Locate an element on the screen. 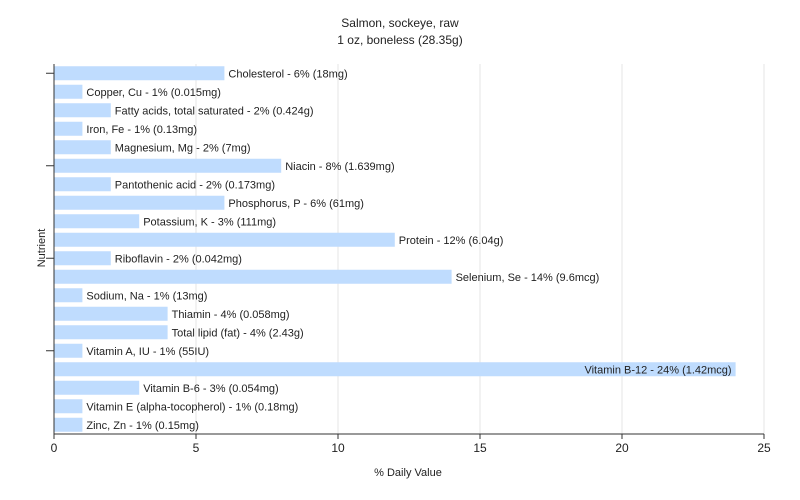 Image resolution: width=800 pixels, height=500 pixels. x-tick-label: 15 is located at coordinates (480, 448).